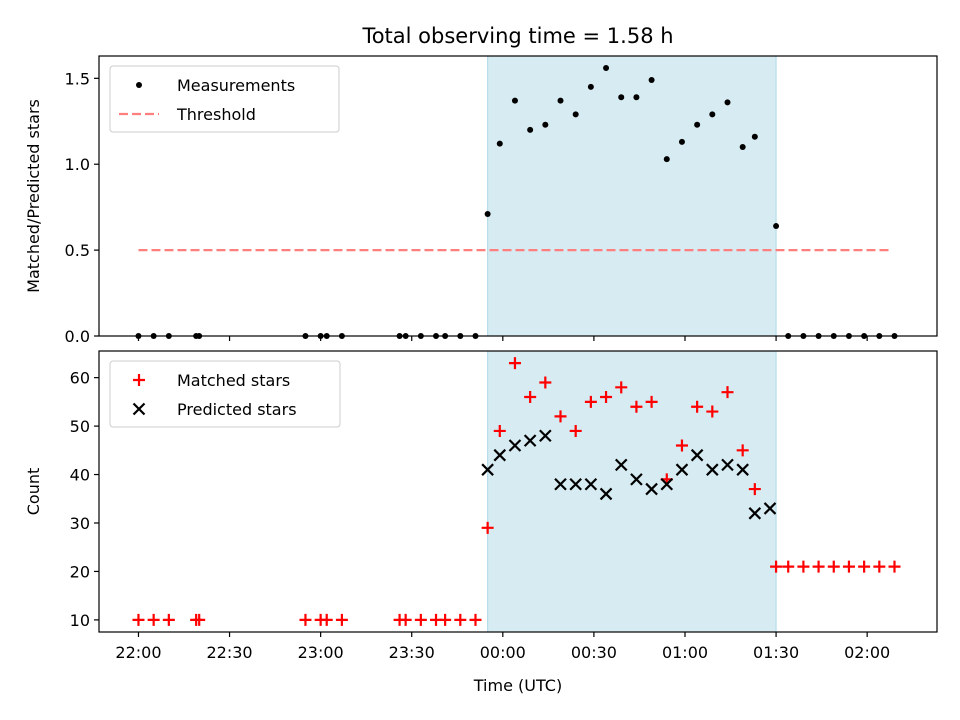 Image resolution: width=960 pixels, height=720 pixels. What do you see at coordinates (139, 85) in the screenshot?
I see `legend-measurements-swatch` at bounding box center [139, 85].